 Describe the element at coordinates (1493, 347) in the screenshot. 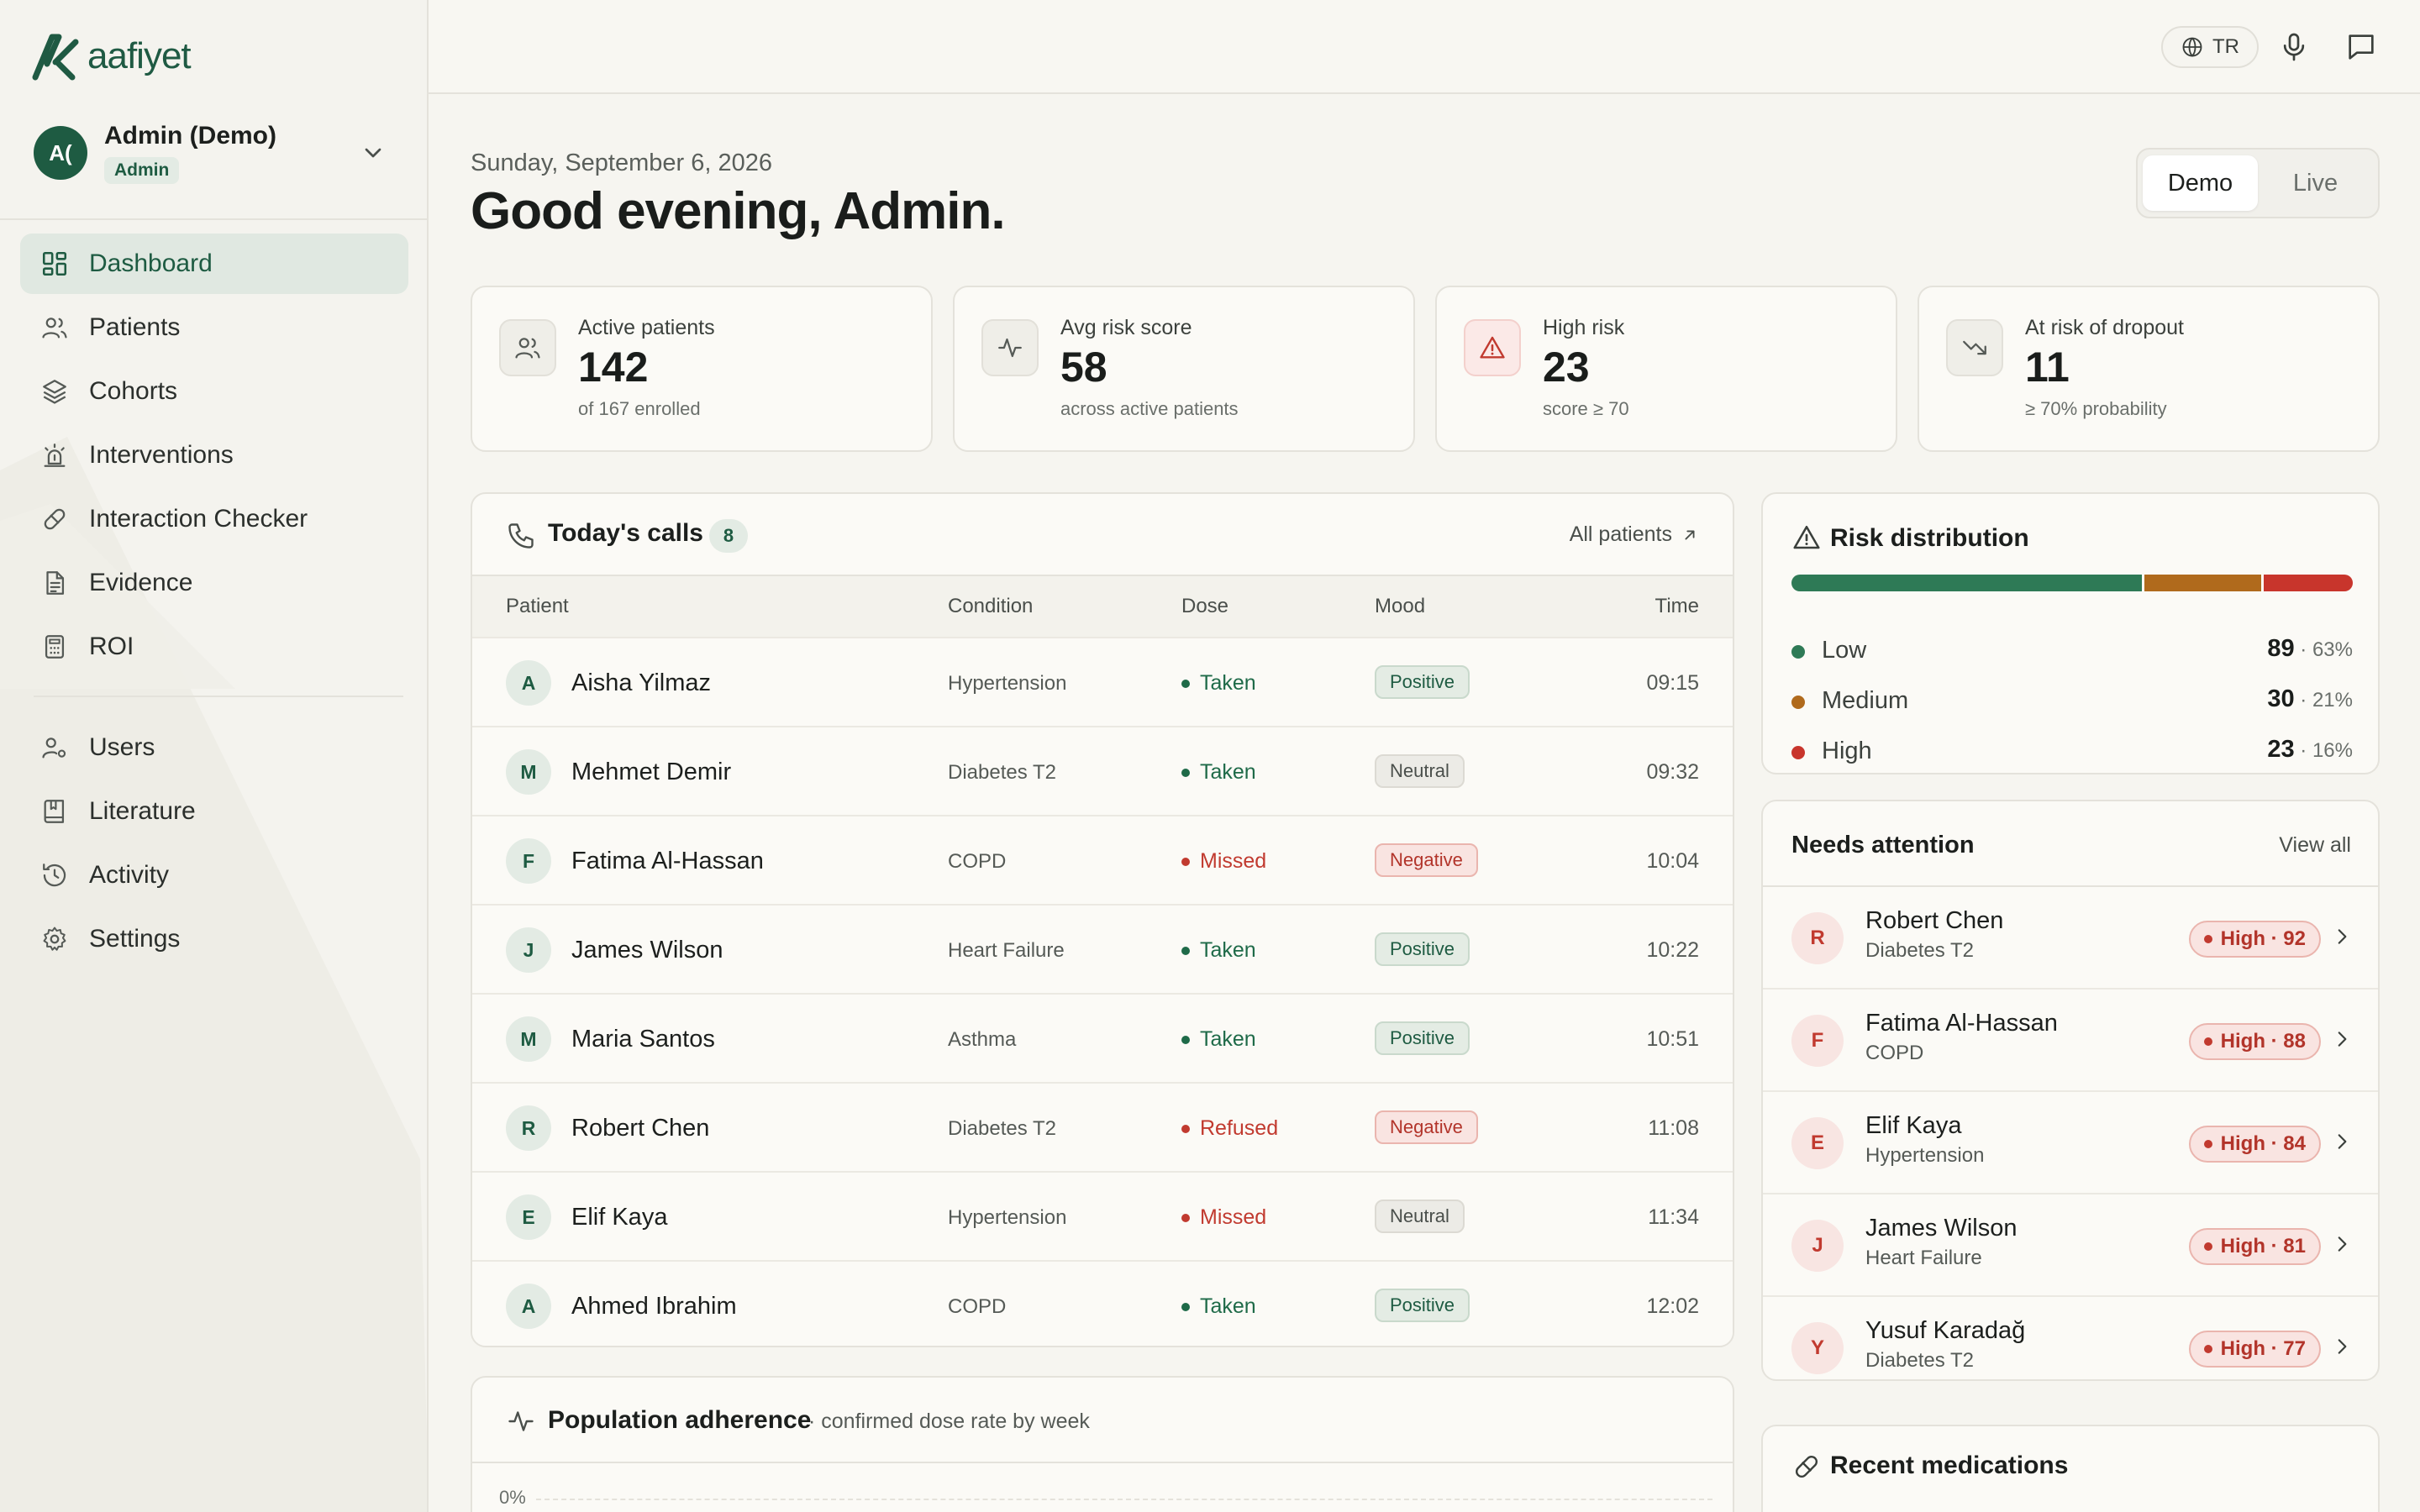

I see `warning-icon` at that location.